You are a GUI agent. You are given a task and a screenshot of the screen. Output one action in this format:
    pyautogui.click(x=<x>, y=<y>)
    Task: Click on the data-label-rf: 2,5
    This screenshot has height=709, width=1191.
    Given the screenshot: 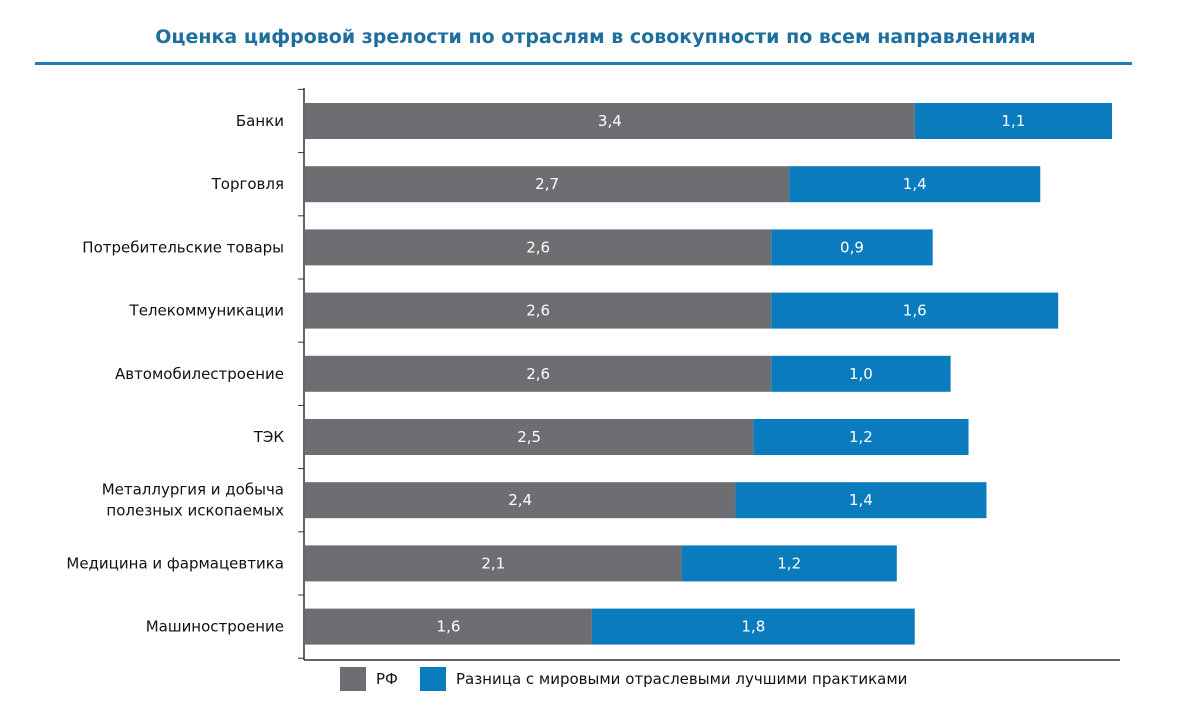 What is the action you would take?
    pyautogui.click(x=529, y=437)
    